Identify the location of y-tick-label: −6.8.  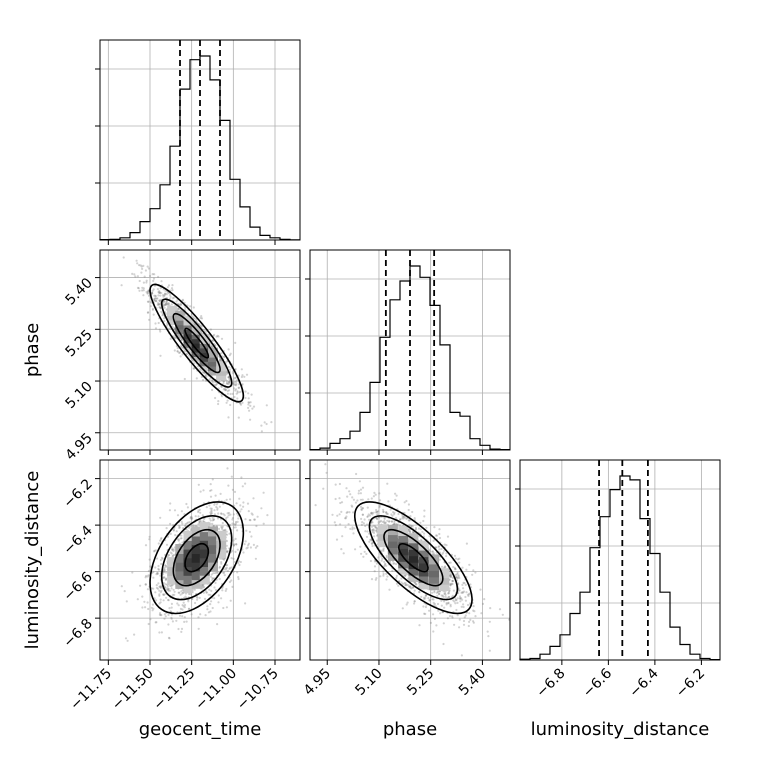
(77, 633).